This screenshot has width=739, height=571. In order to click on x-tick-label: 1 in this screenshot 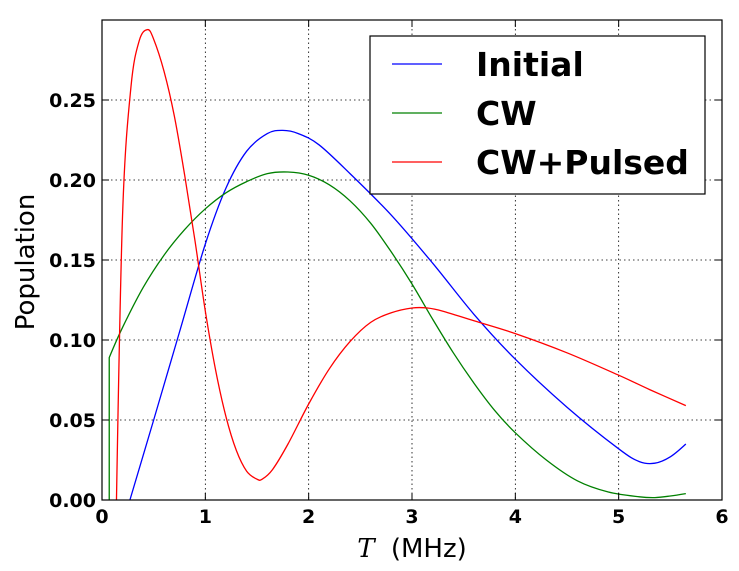, I will do `click(205, 517)`.